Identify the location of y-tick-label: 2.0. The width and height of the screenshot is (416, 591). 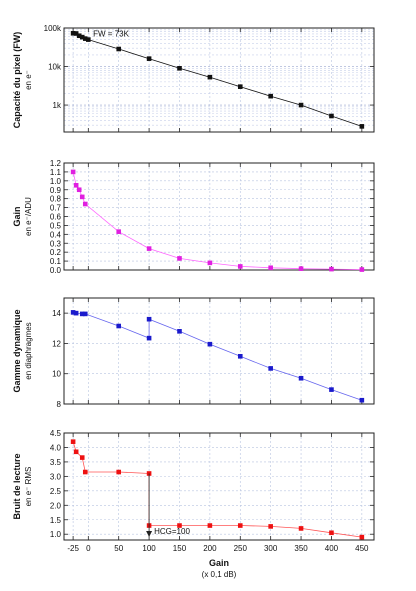
(56, 505).